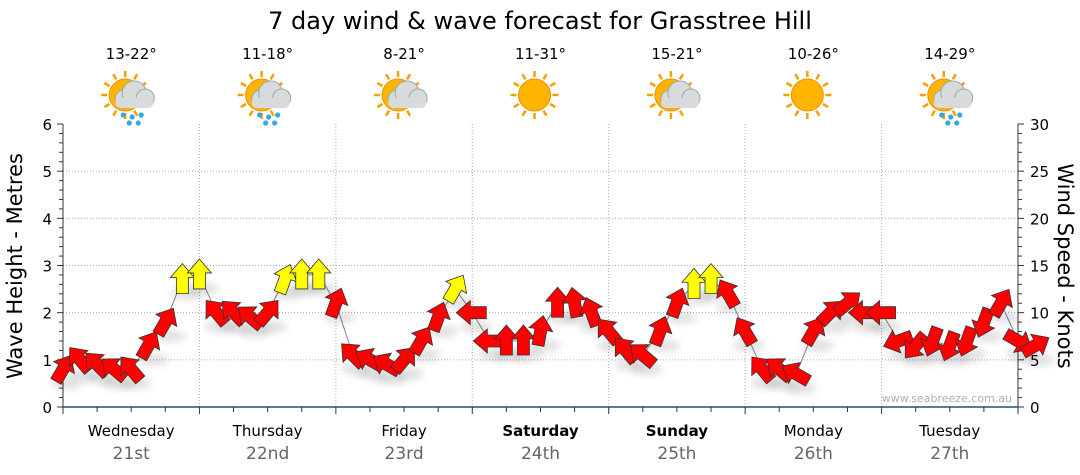  What do you see at coordinates (949, 254) in the screenshot?
I see `day-column: 14-29° Tuesday 27th` at bounding box center [949, 254].